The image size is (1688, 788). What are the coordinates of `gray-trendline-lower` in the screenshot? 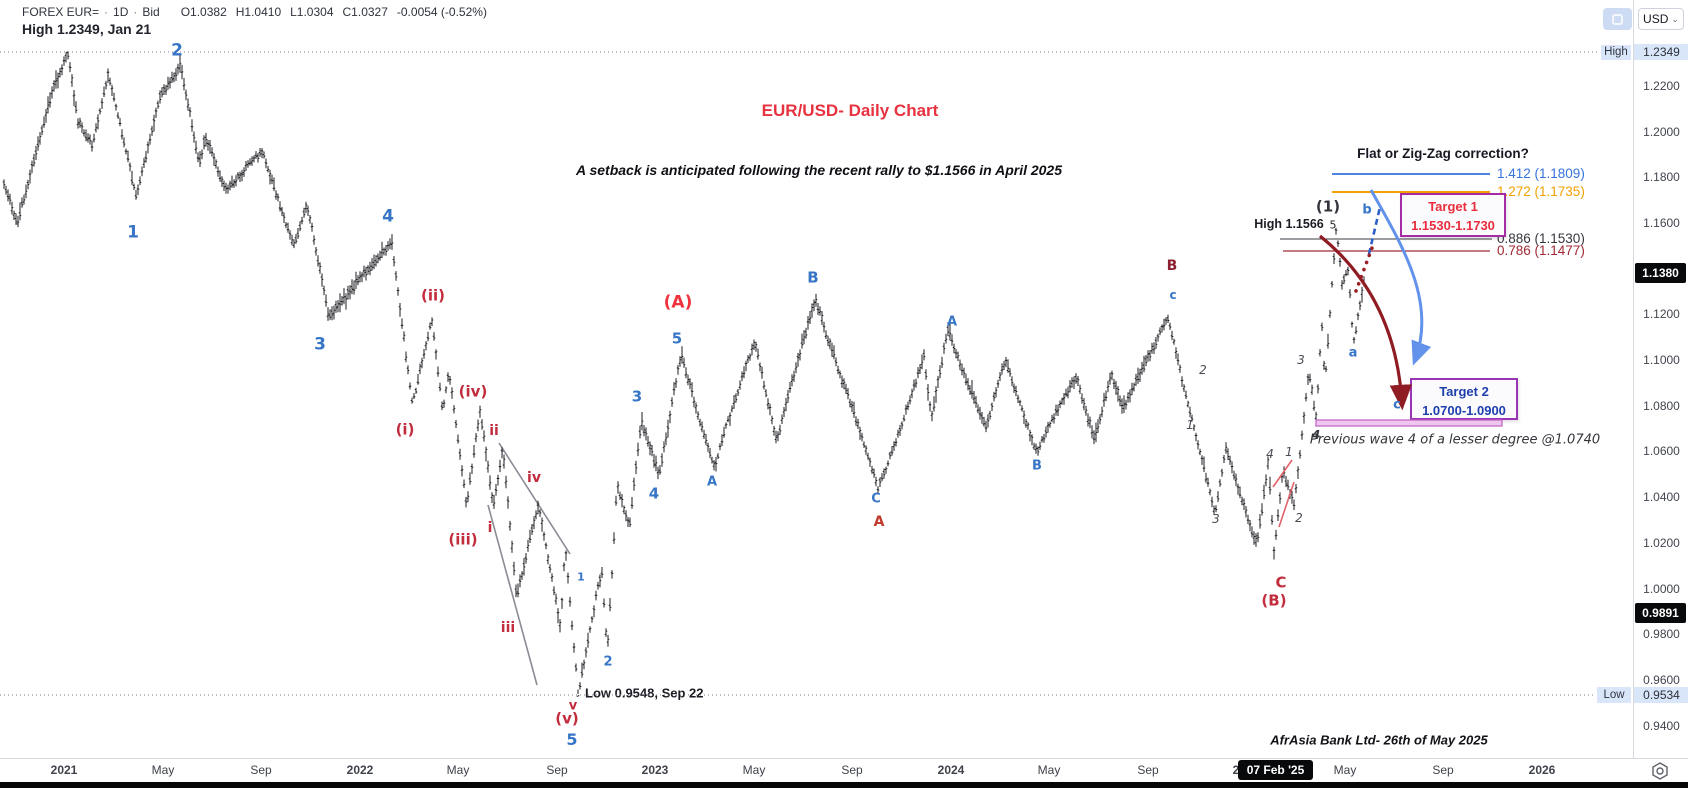 It's located at (512, 595).